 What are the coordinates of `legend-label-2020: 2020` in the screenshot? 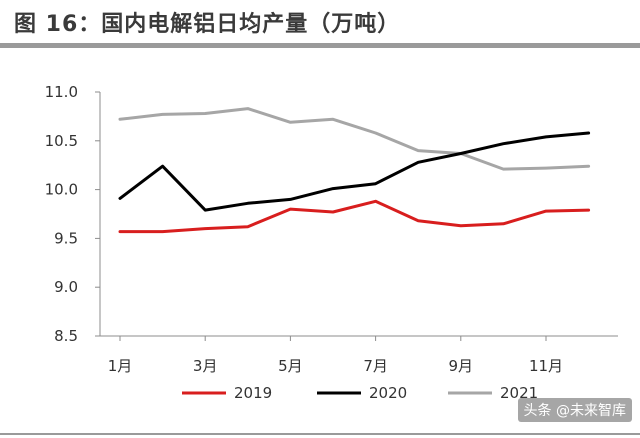 It's located at (388, 393).